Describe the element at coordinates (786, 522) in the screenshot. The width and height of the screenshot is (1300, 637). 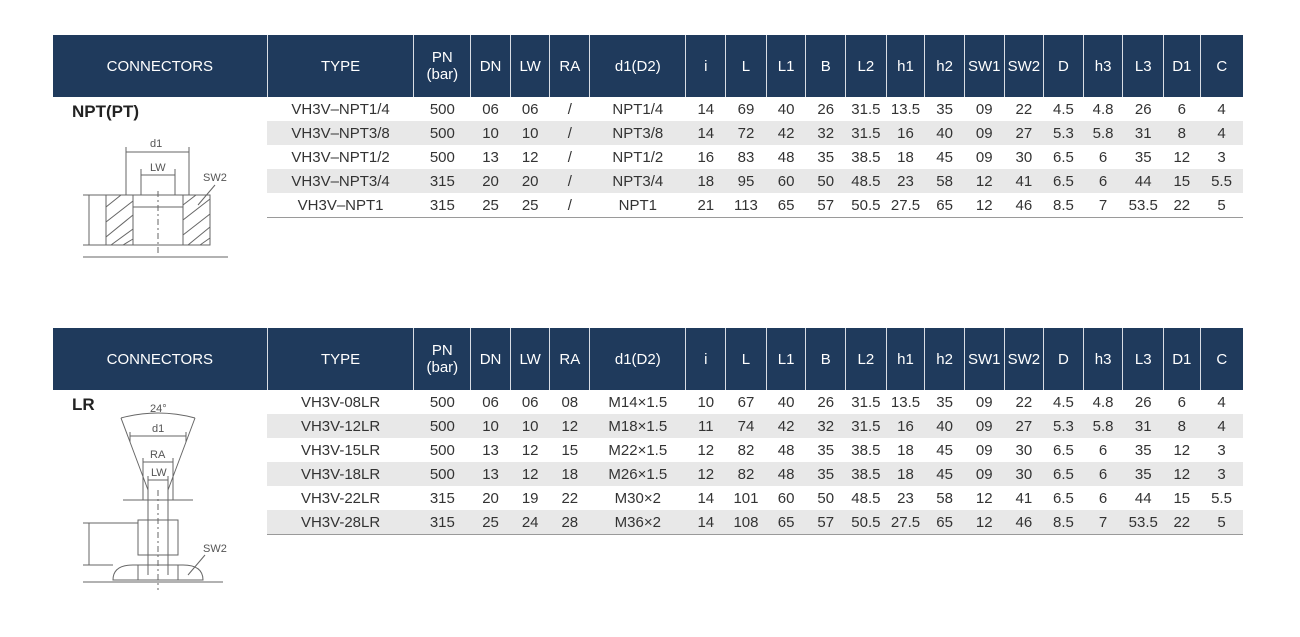
I see `value-cell: 65` at that location.